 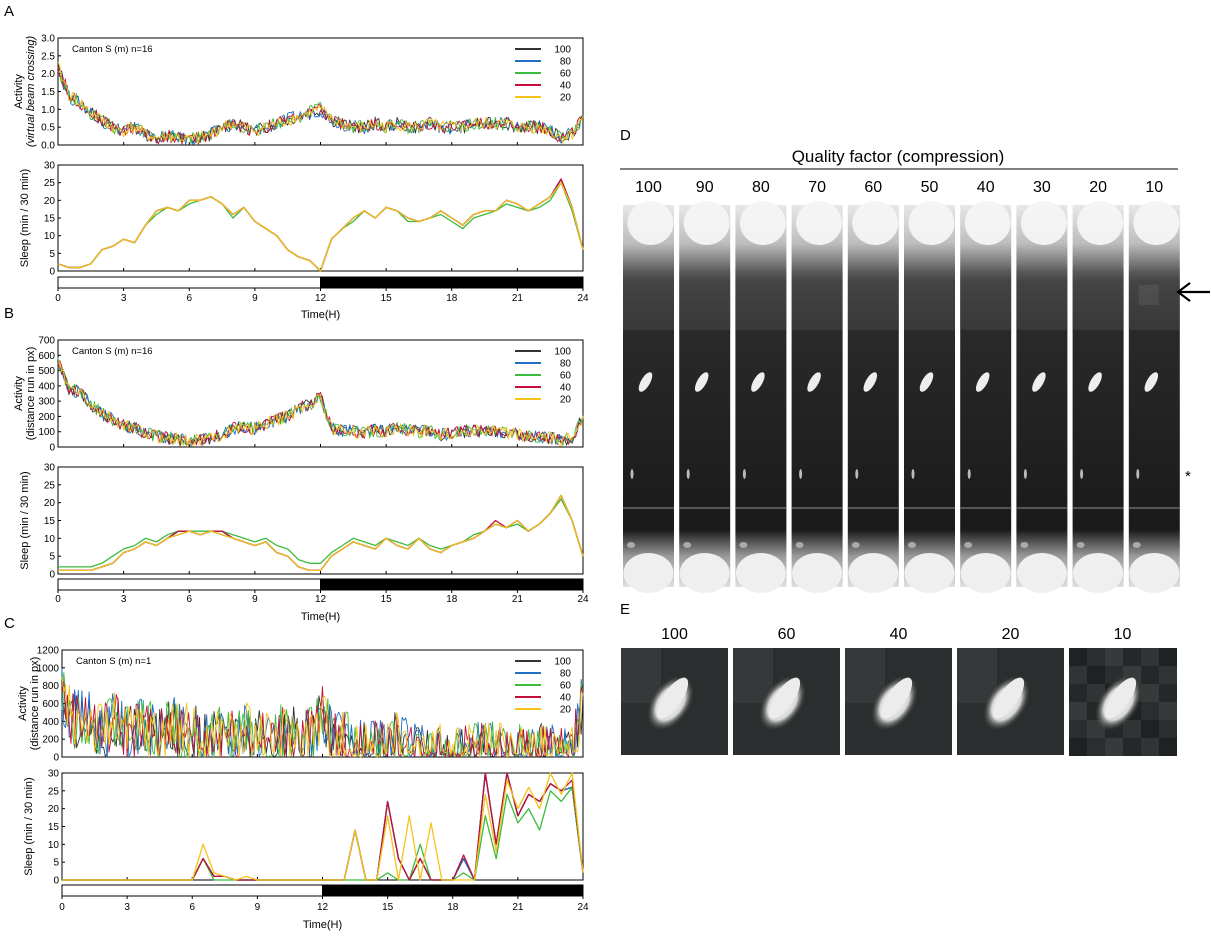 What do you see at coordinates (674, 634) in the screenshot?
I see `crop-quality-label: 100` at bounding box center [674, 634].